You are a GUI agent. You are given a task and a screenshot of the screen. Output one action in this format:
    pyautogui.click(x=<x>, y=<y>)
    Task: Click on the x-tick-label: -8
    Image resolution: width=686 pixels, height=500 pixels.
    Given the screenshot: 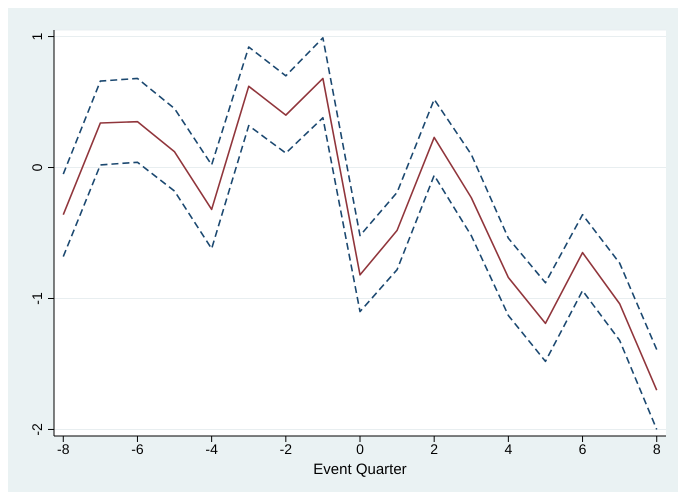 What is the action you would take?
    pyautogui.click(x=63, y=448)
    